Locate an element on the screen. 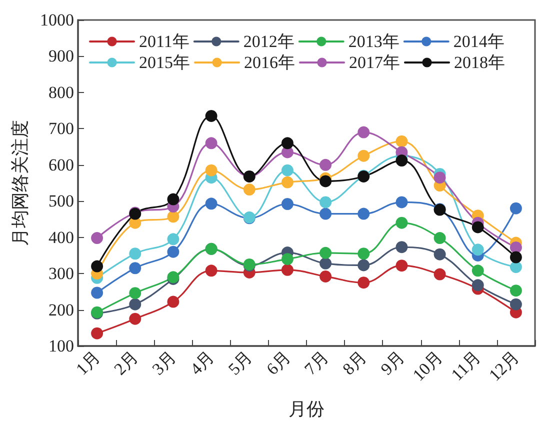 The image size is (538, 423). y-tick-label: 400 is located at coordinates (61, 237).